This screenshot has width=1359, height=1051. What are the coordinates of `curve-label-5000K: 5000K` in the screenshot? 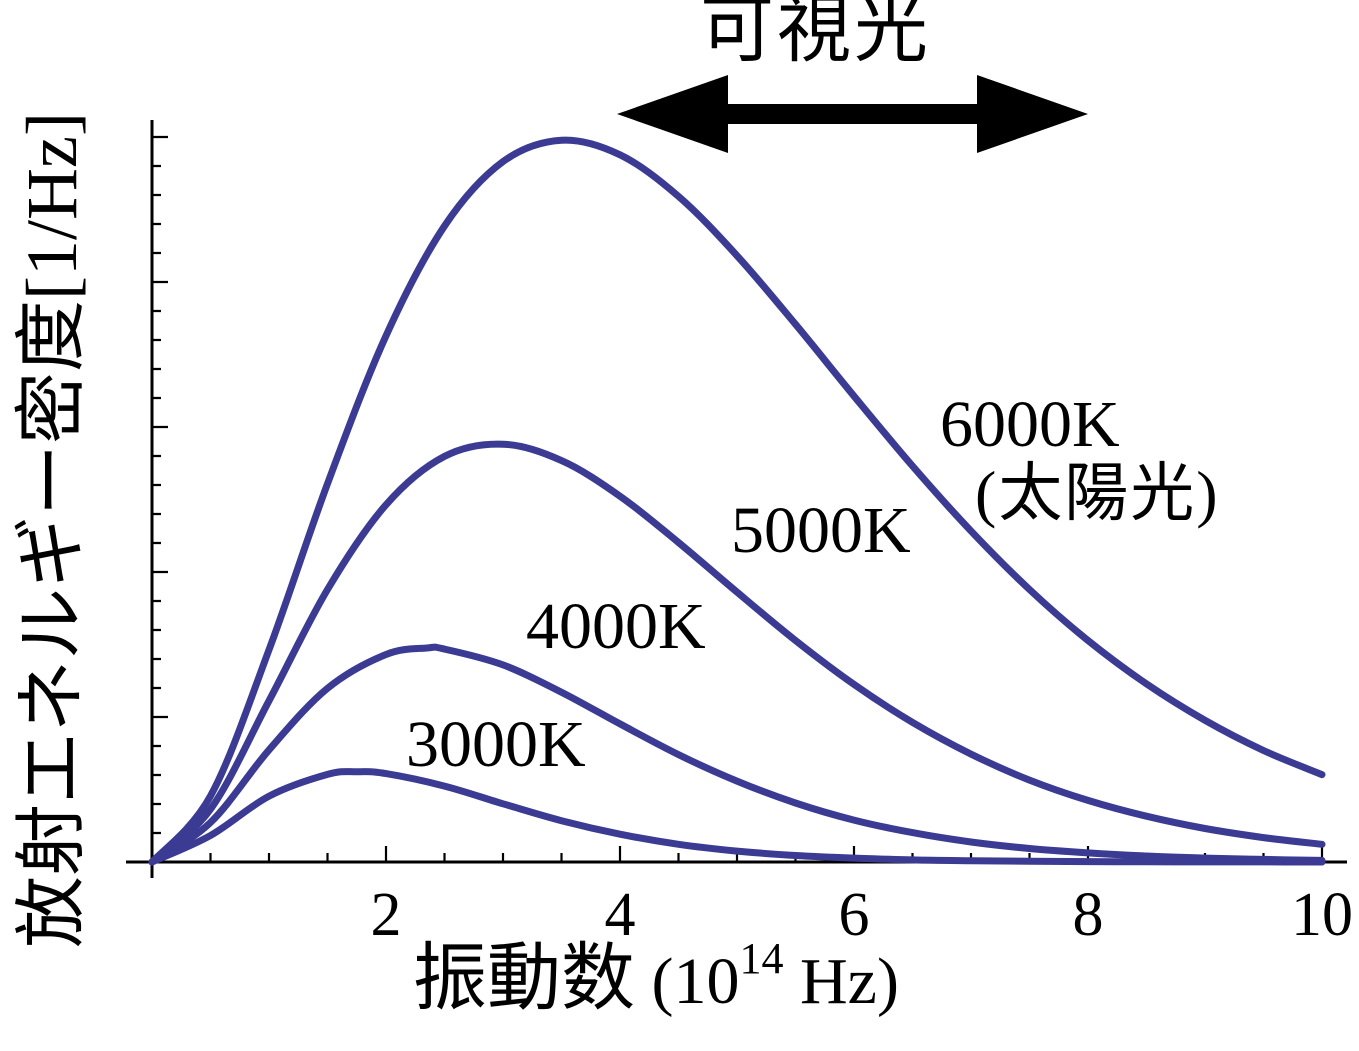 It's located at (821, 530).